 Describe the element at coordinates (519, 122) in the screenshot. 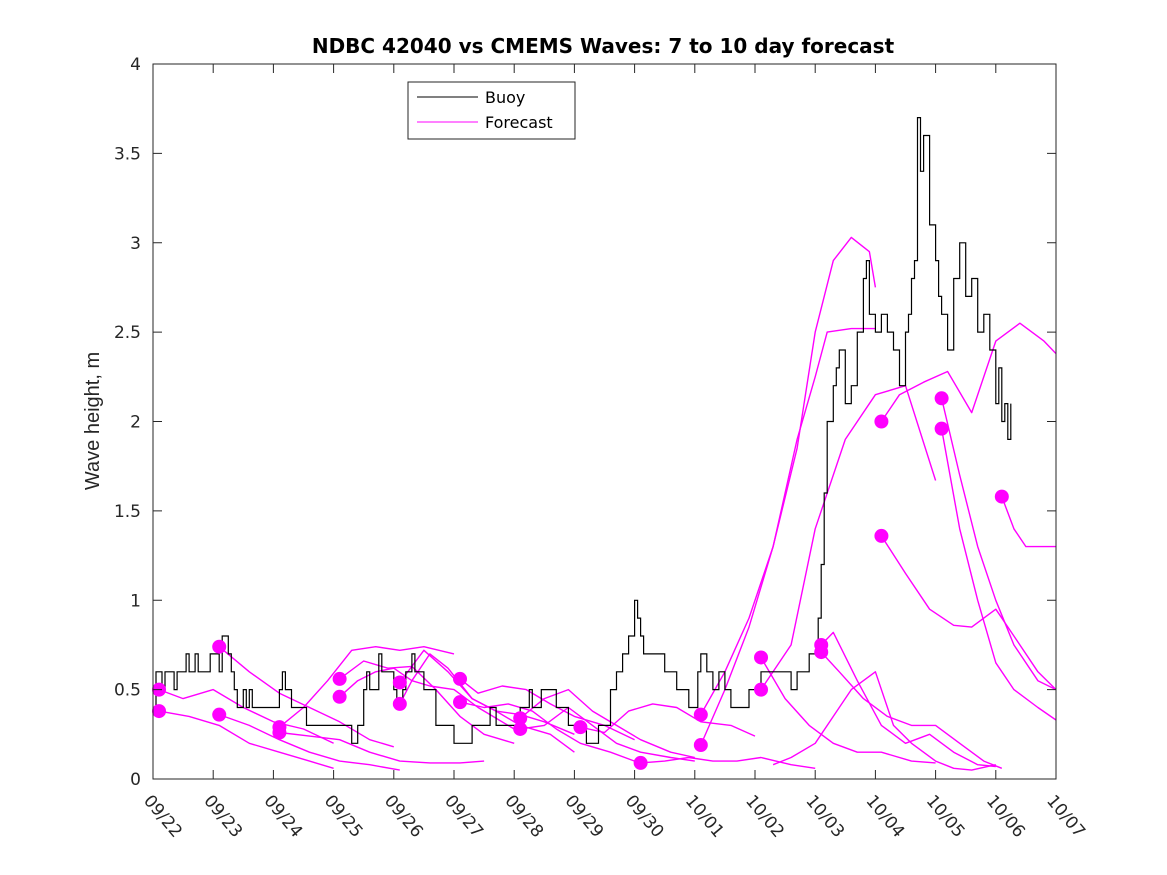

I see `legend-label-forecast: Forecast` at that location.